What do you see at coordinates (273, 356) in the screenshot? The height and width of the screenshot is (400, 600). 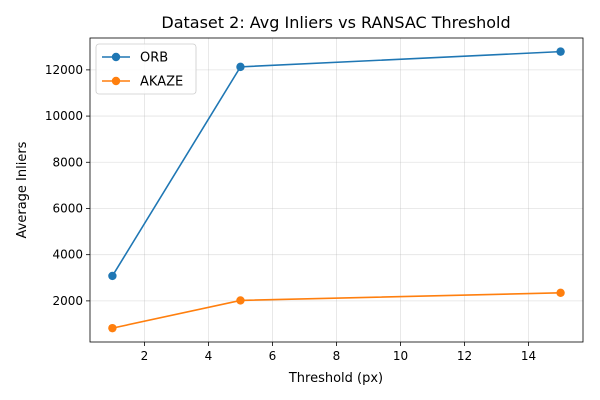 I see `x-tick-label: 6` at bounding box center [273, 356].